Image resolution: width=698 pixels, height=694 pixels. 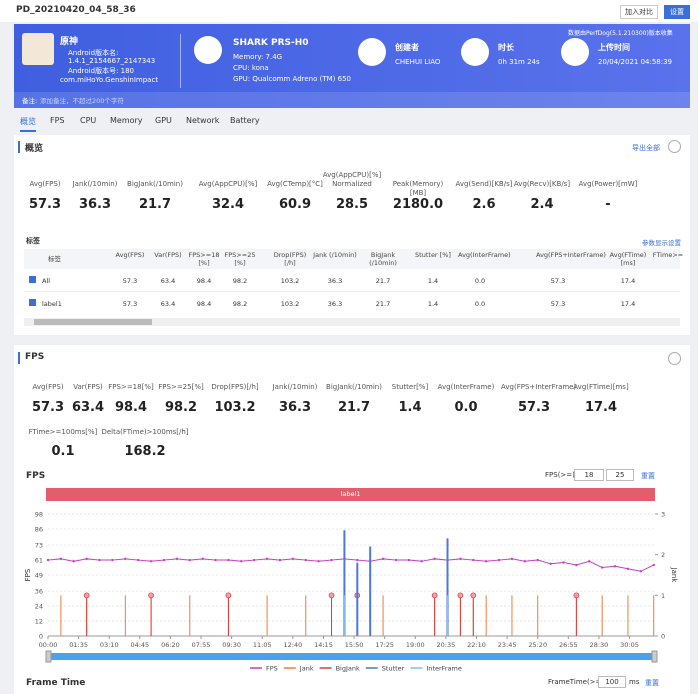 What do you see at coordinates (677, 12) in the screenshot?
I see `settings-button: 设置` at bounding box center [677, 12].